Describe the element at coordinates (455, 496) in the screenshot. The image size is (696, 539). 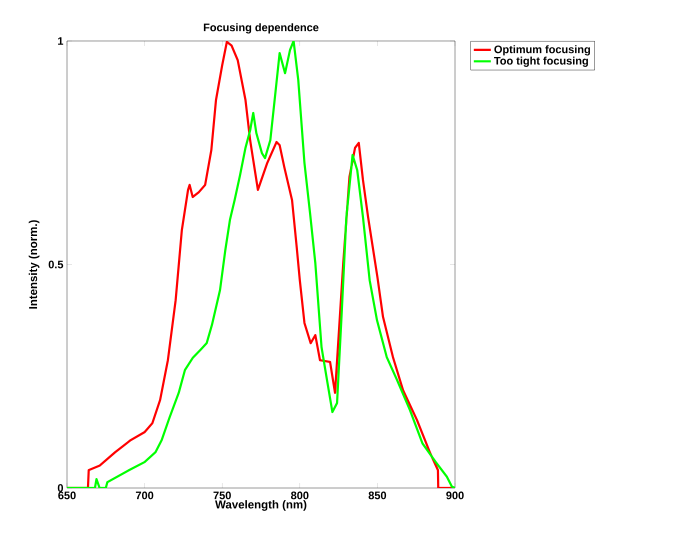
I see `x-tick-label: 900` at that location.